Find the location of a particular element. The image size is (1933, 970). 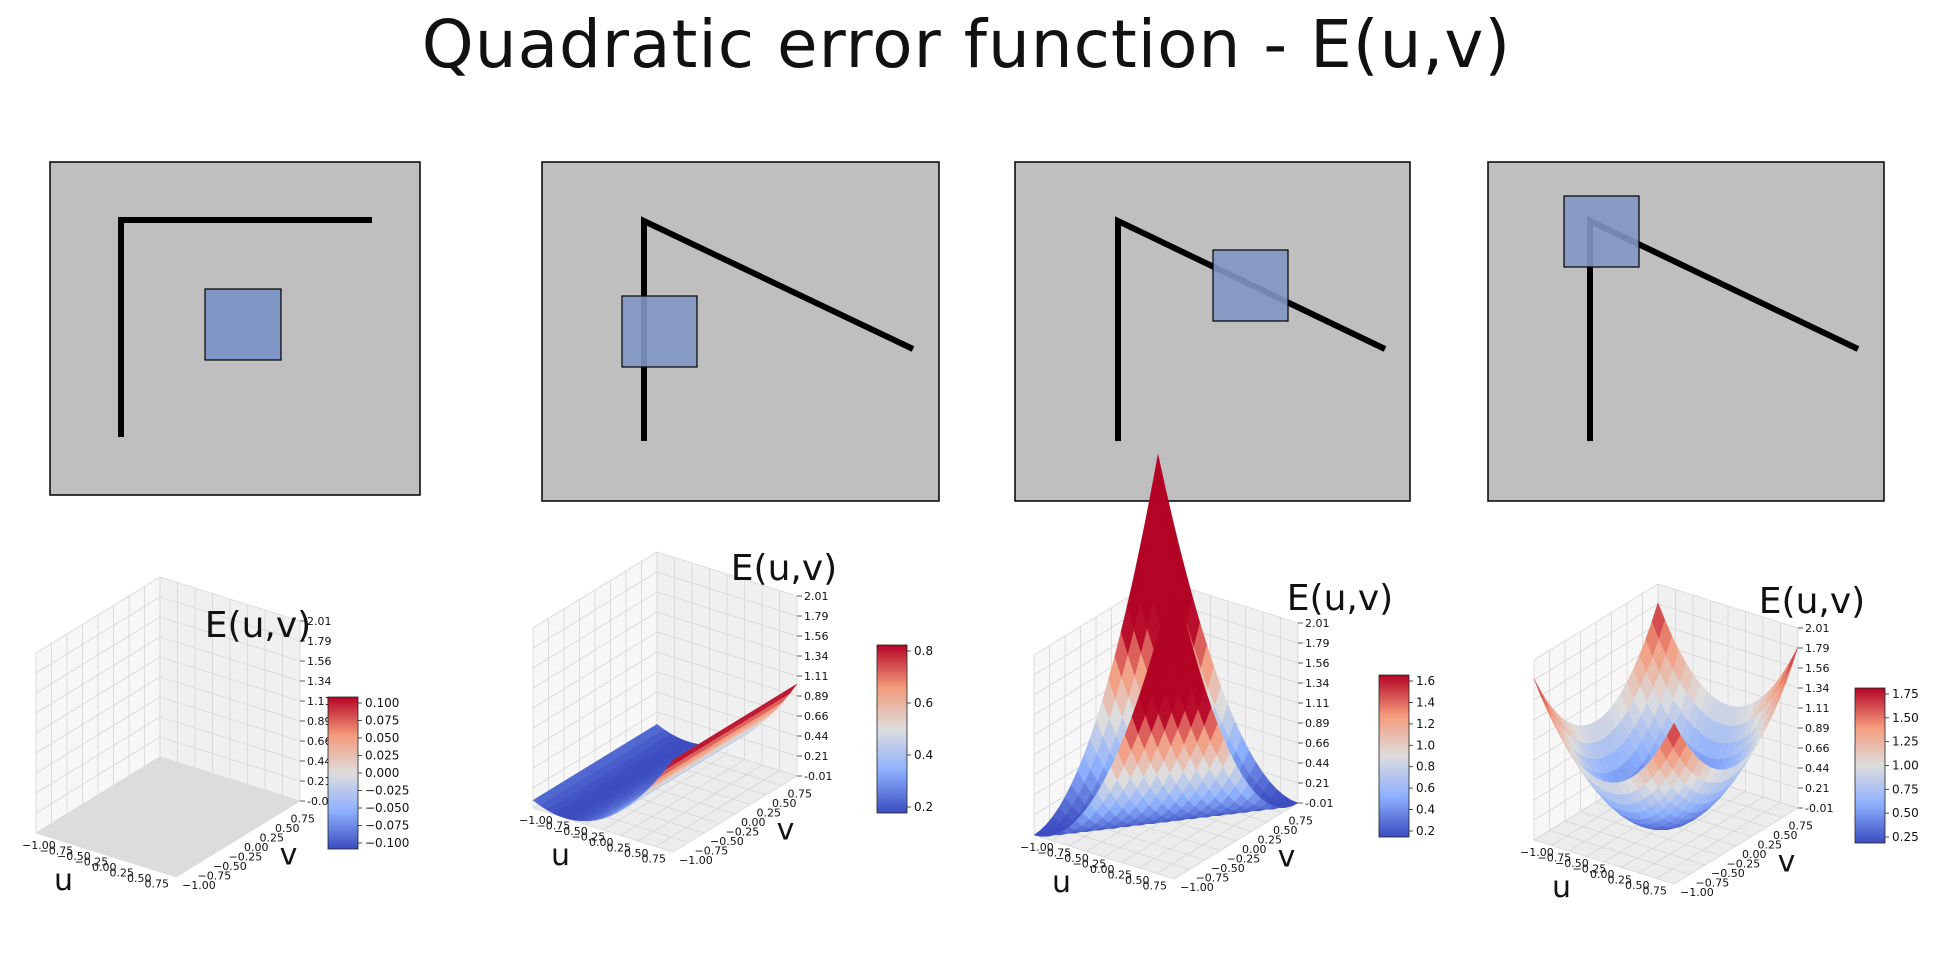

colorbar-tick-label: −0.025 is located at coordinates (387, 791).